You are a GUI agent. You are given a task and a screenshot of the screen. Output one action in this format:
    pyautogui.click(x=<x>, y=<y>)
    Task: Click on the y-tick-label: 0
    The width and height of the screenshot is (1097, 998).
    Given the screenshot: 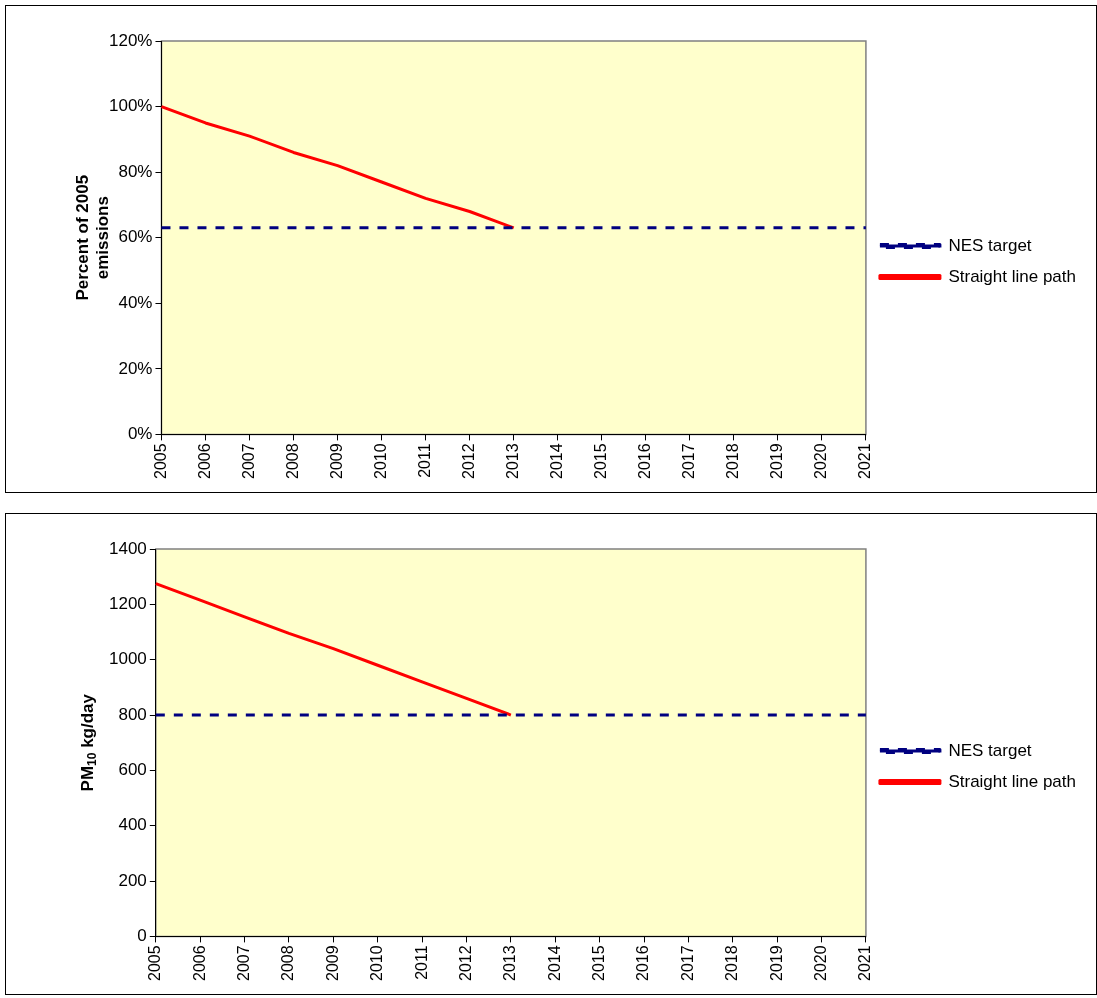 What is the action you would take?
    pyautogui.click(x=142, y=936)
    